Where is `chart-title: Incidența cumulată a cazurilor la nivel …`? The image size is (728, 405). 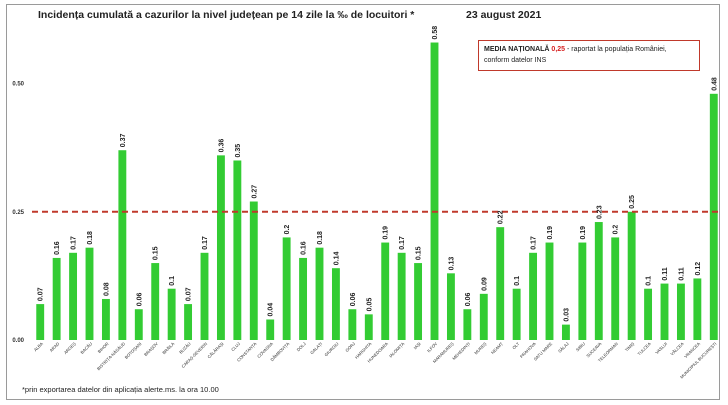
chart-title: Incidența cumulată a cazurilor la nivel … is located at coordinates (226, 15).